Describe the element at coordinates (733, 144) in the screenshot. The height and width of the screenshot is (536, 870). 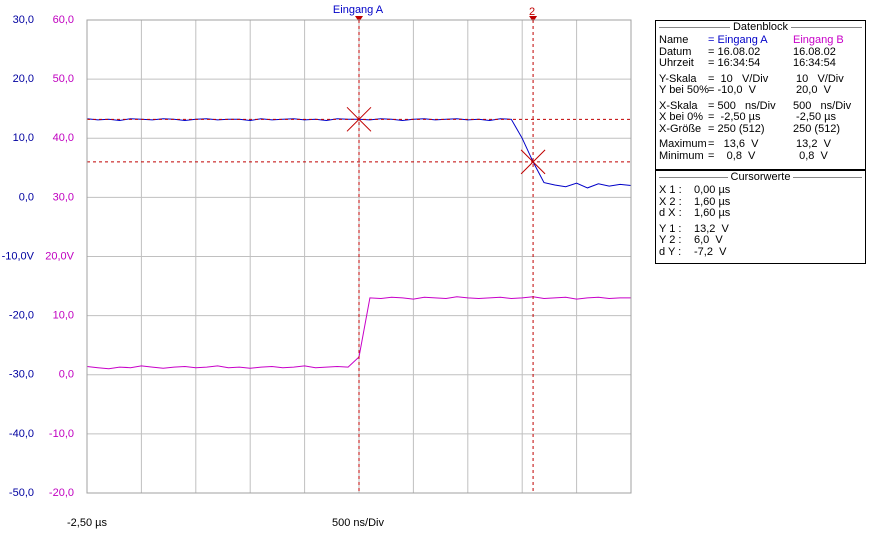
I see `cell: = 13,6 V` at that location.